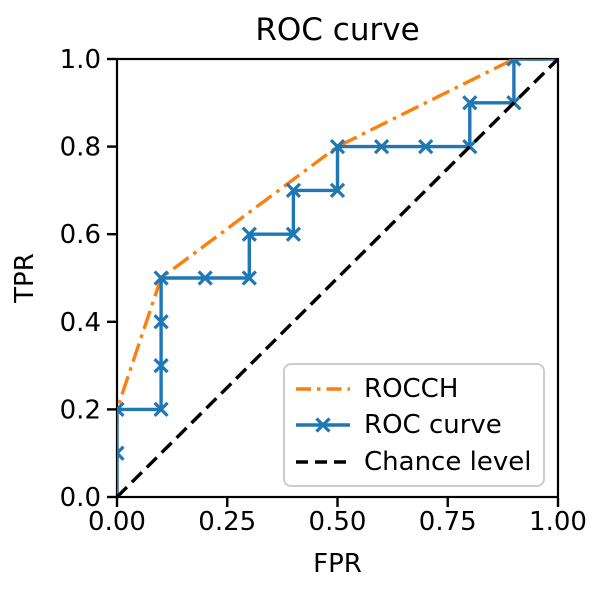 The width and height of the screenshot is (604, 603). Describe the element at coordinates (411, 388) in the screenshot. I see `legend-label-rocch: ROCCH` at that location.